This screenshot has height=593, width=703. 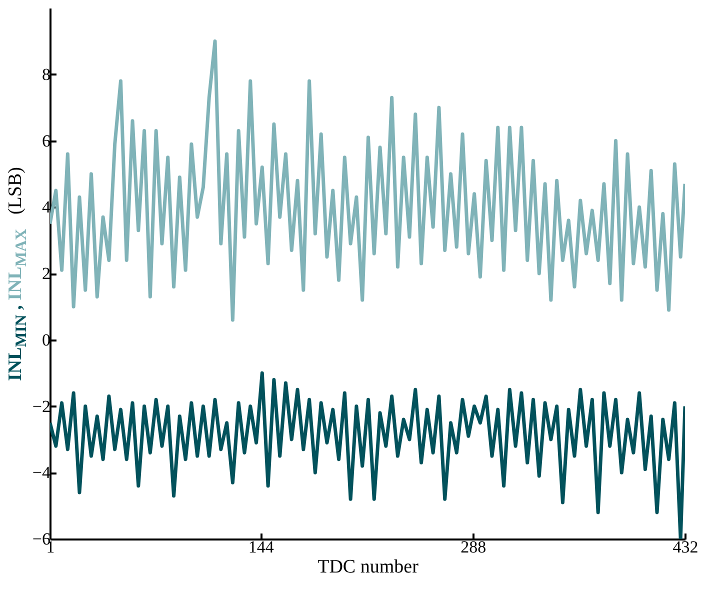 I want to click on y-tick-label: −2, so click(x=41, y=406).